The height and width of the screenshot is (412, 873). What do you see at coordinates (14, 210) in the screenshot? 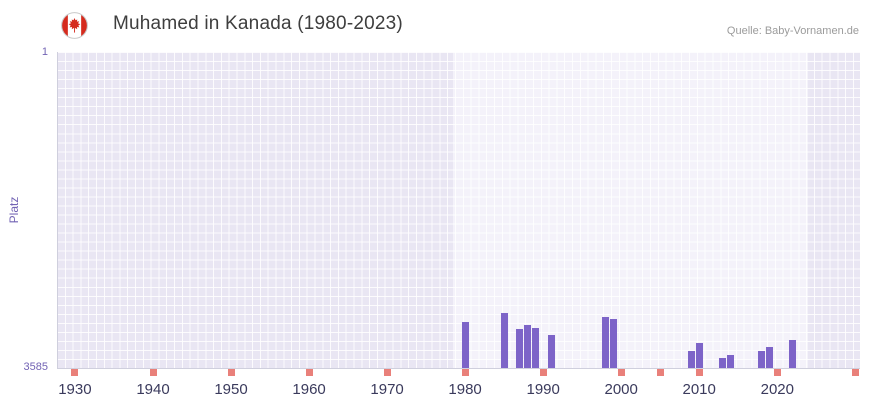
I see `y-axis-title: Platz` at bounding box center [14, 210].